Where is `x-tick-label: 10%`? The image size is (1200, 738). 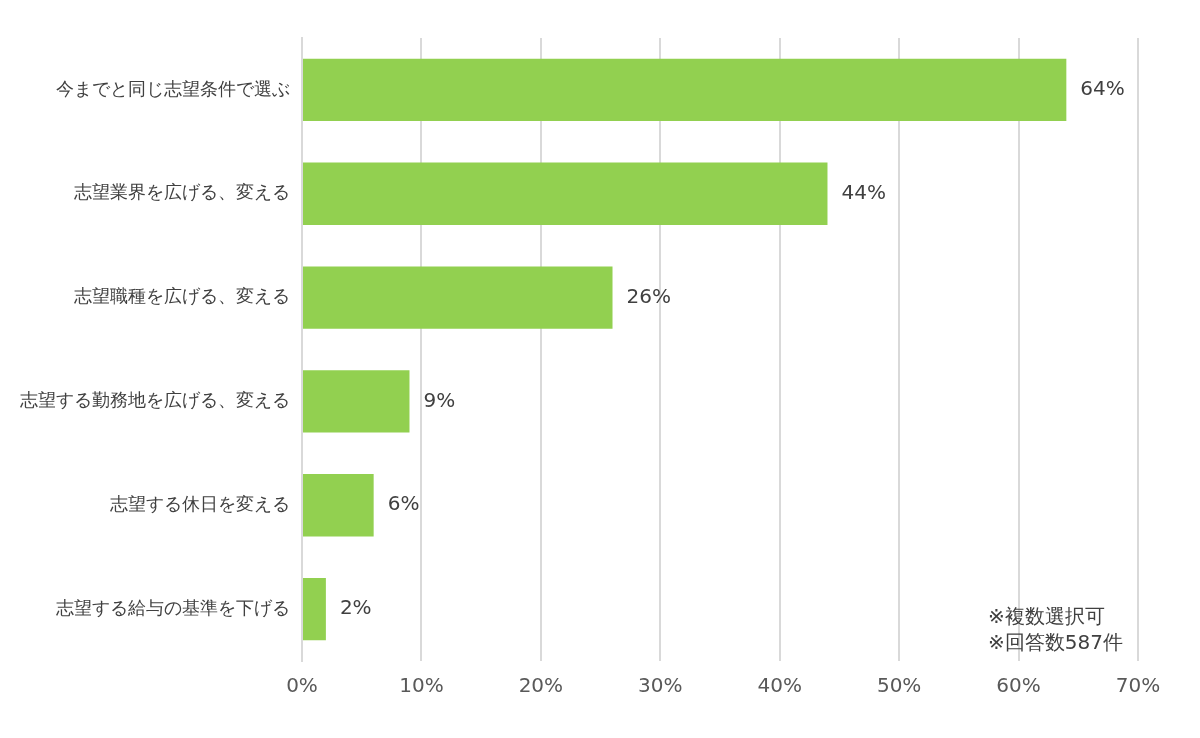
x-tick-label: 10% is located at coordinates (421, 685).